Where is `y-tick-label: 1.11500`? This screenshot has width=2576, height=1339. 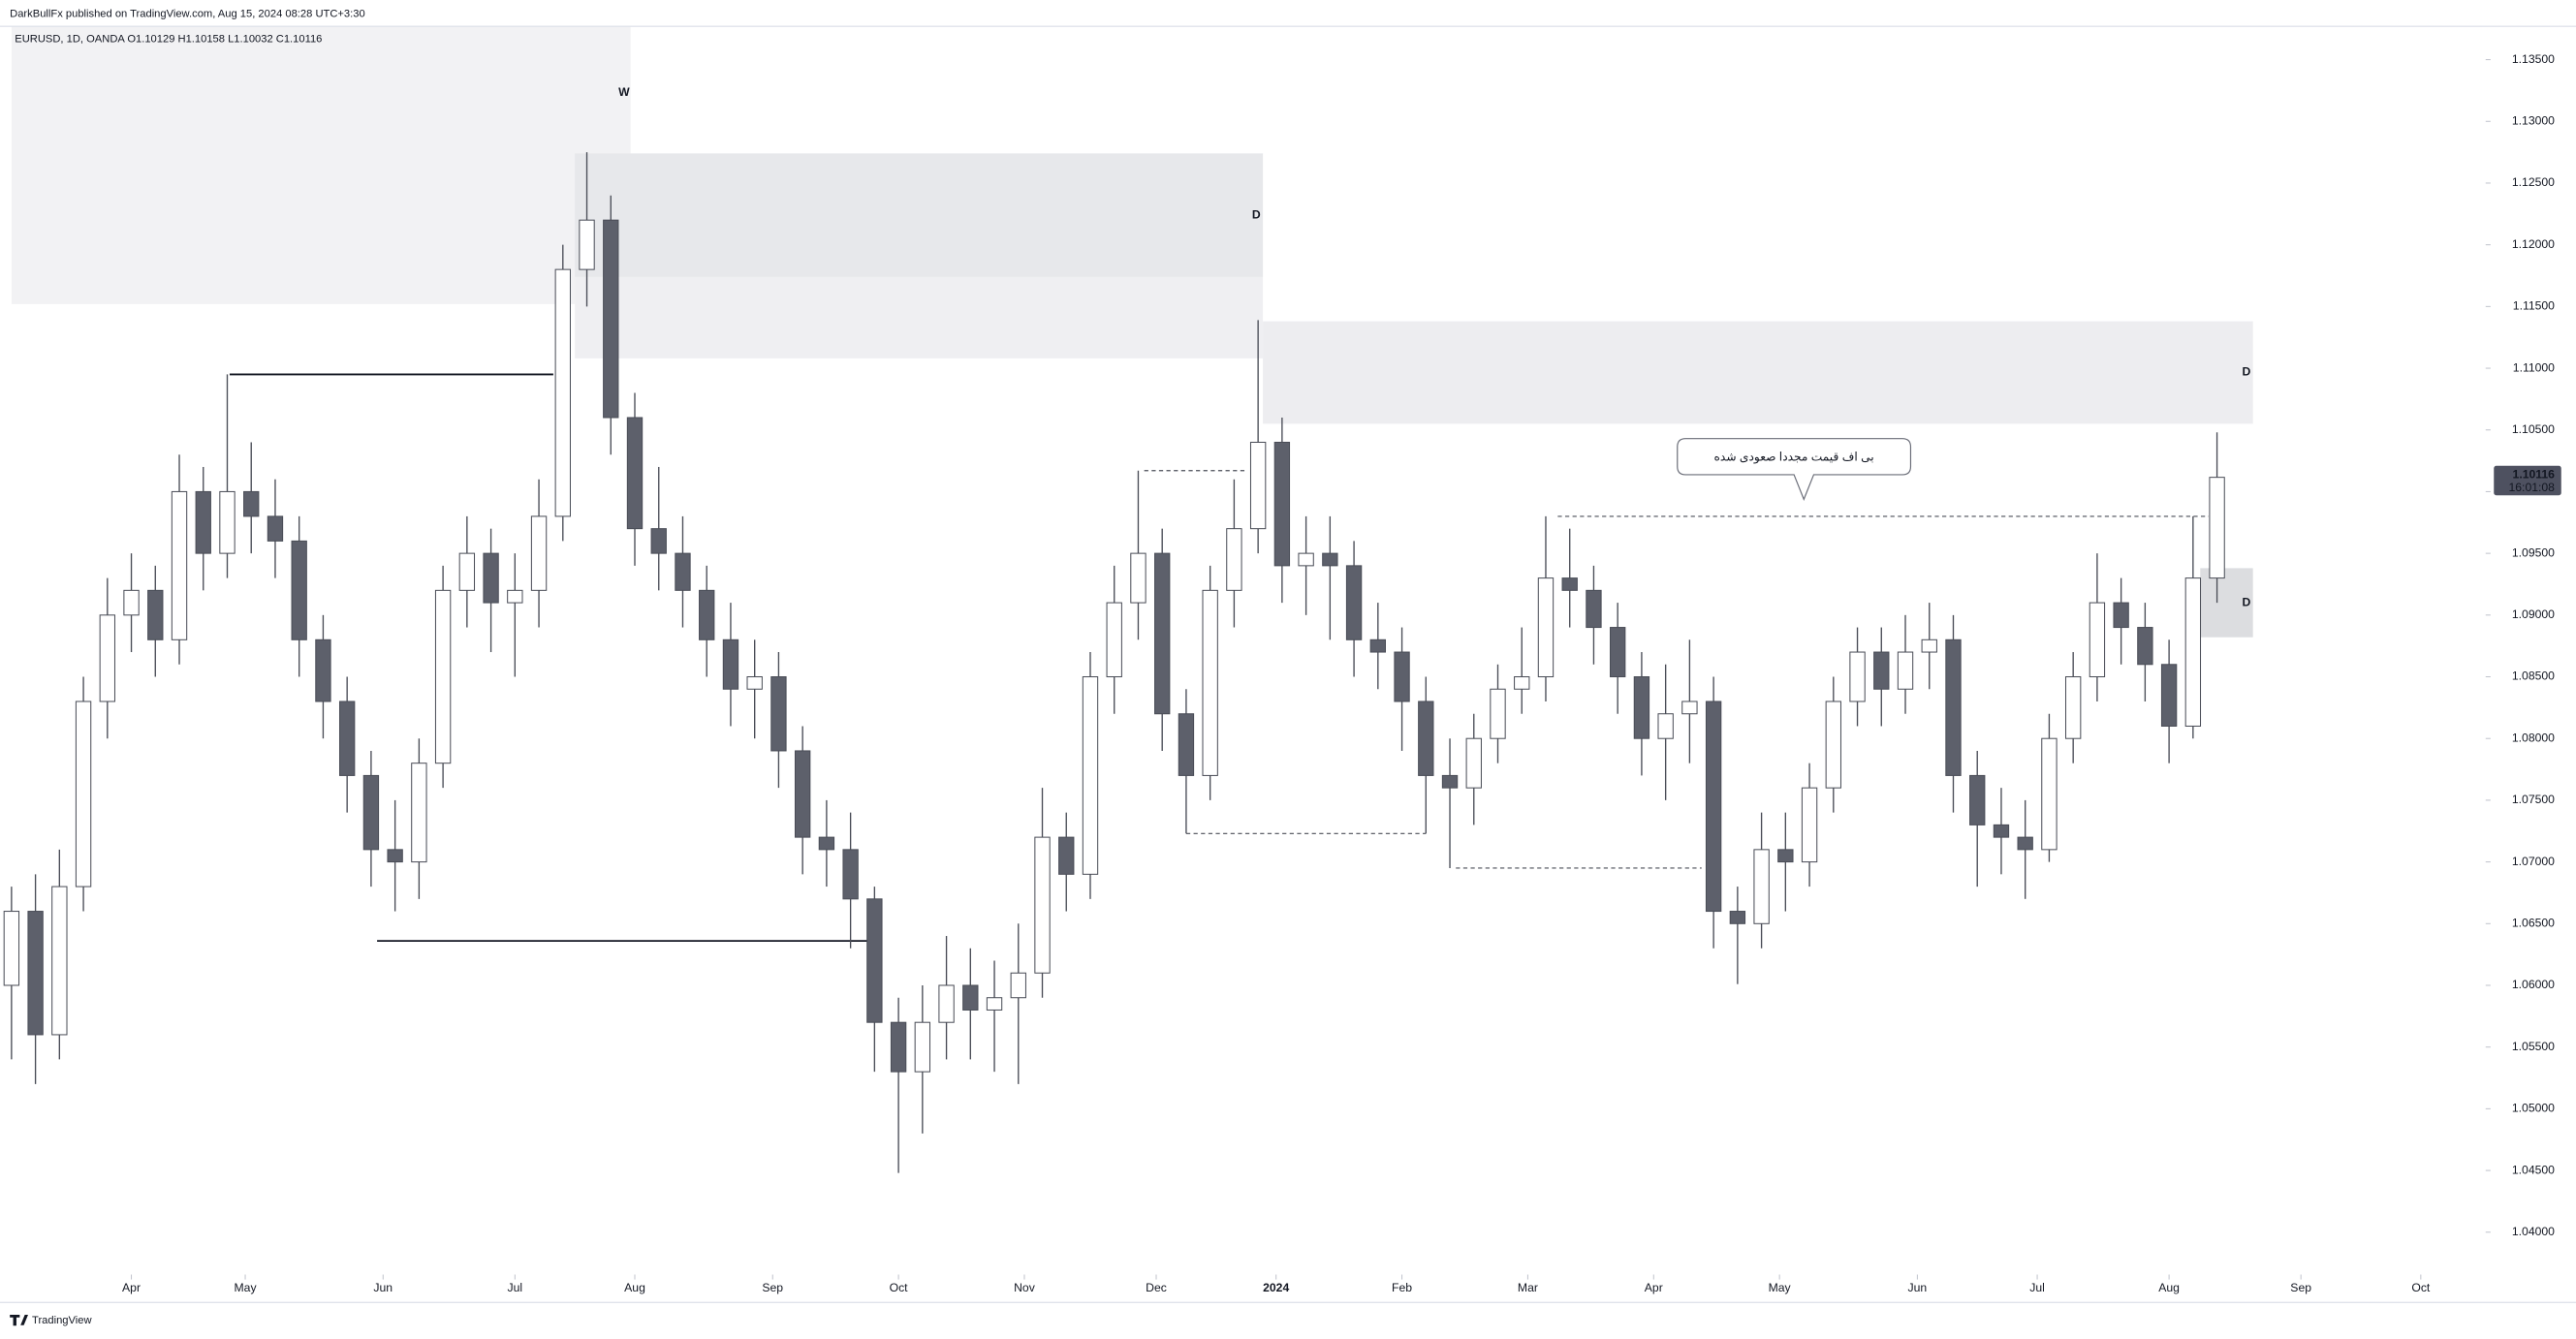 y-tick-label: 1.11500 is located at coordinates (2534, 306).